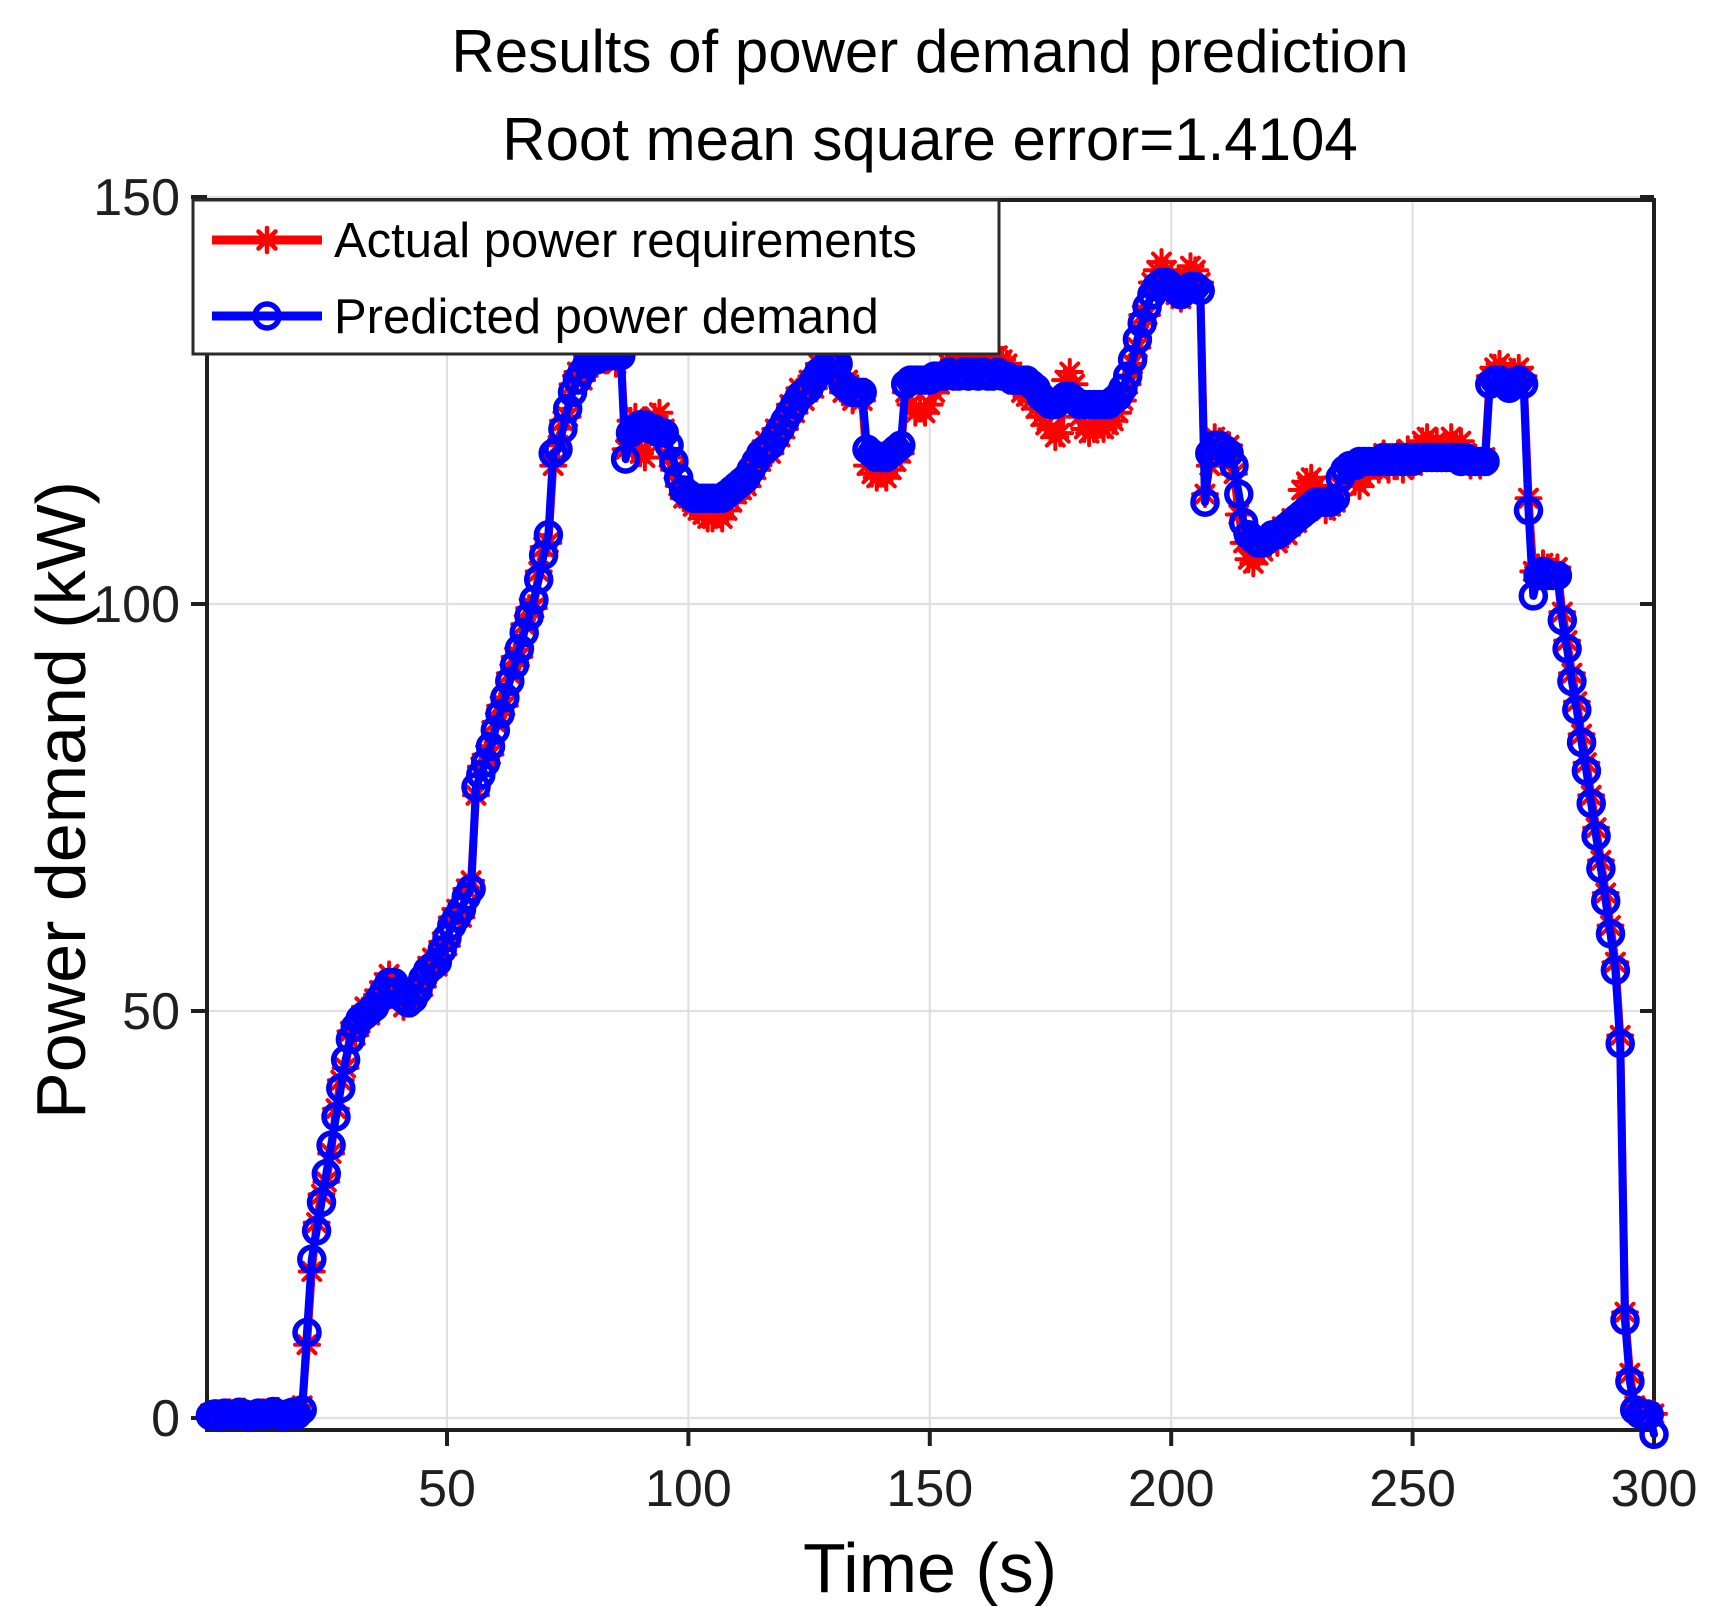  I want to click on legend-circle-marker-icon, so click(267, 316).